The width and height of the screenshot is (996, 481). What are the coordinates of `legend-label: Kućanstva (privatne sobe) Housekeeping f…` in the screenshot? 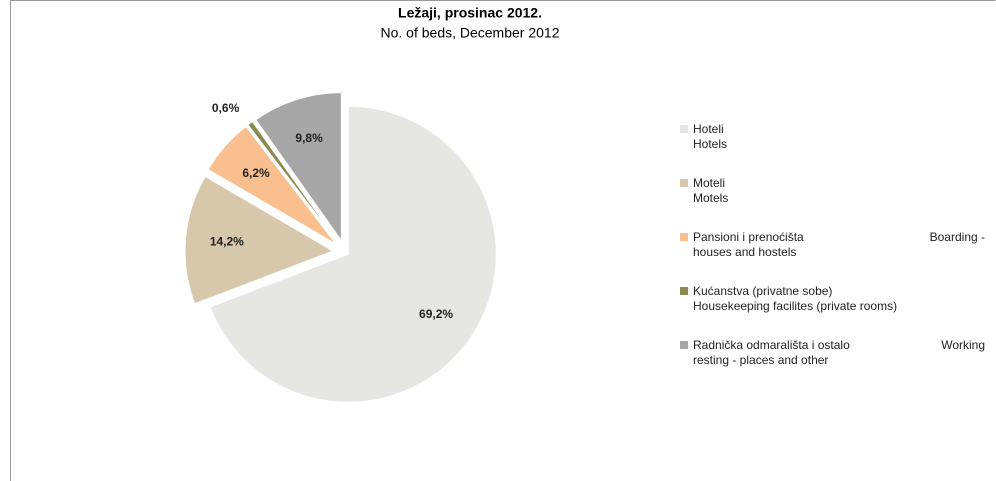 It's located at (795, 298).